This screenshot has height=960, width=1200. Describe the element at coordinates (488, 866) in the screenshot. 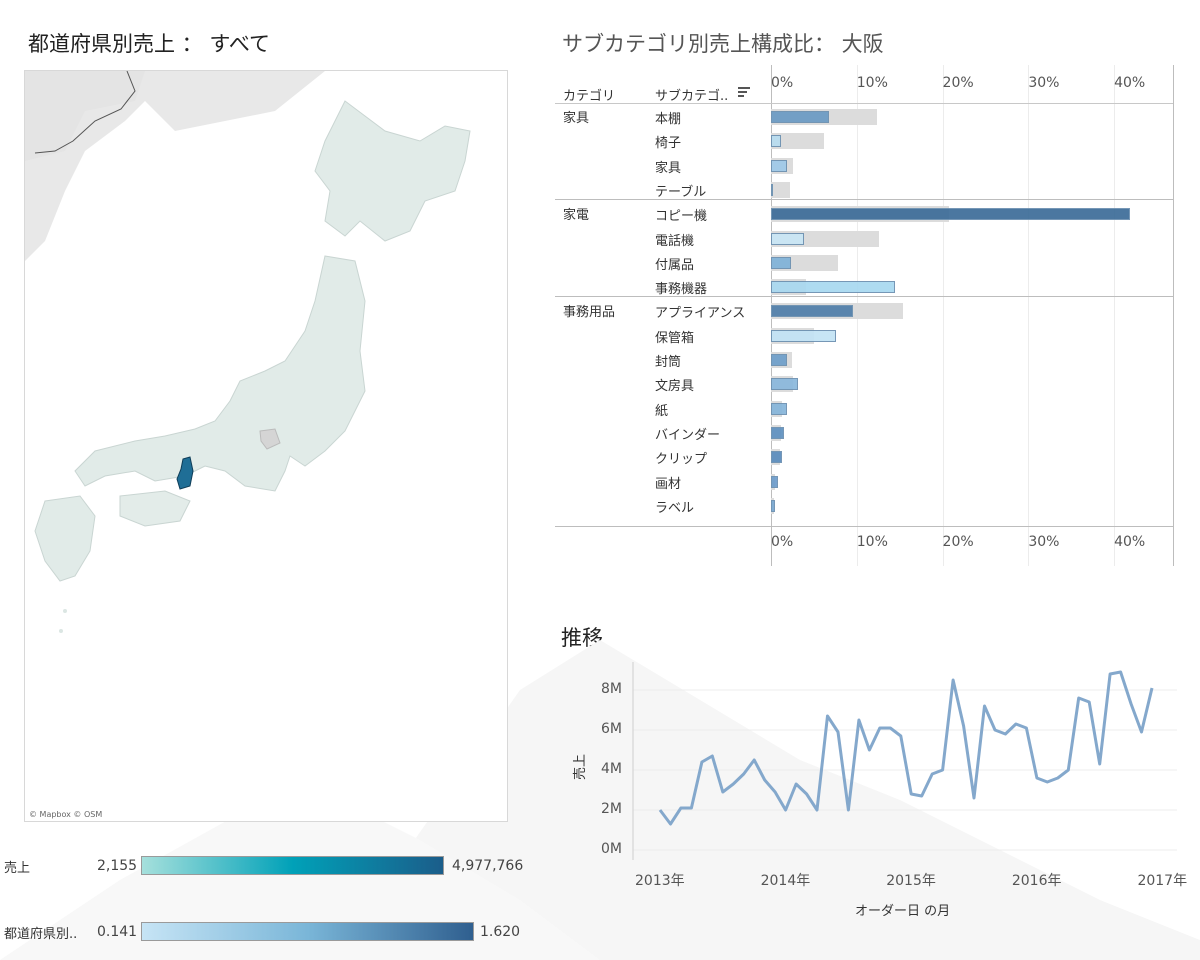

I see `sales-legend-max: 4,977,766` at that location.